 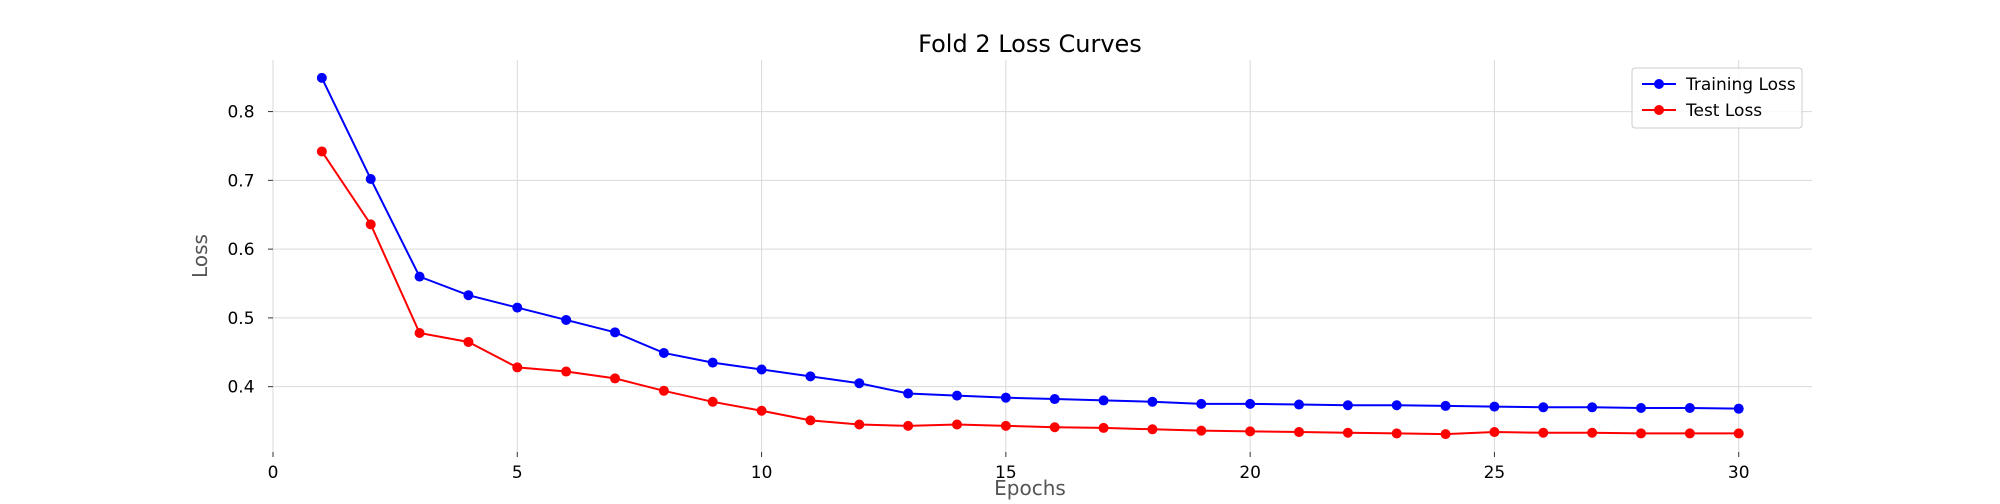 What do you see at coordinates (240, 113) in the screenshot?
I see `y-tick-label-4: 0.8` at bounding box center [240, 113].